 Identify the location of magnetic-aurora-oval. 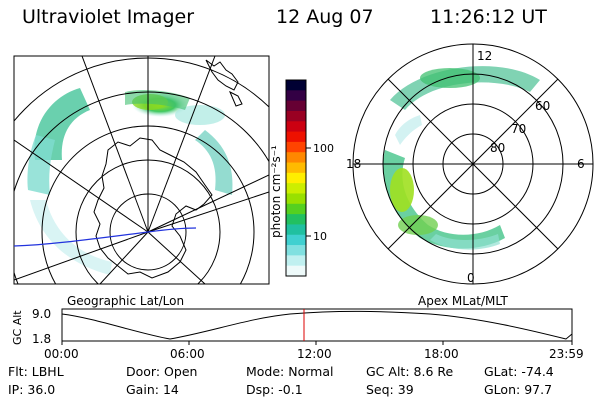
(461, 158).